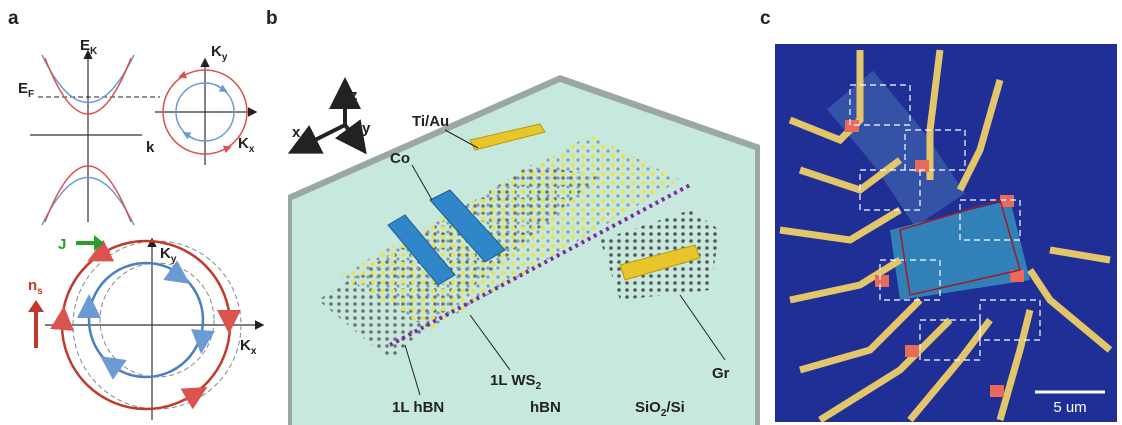  Describe the element at coordinates (99, 243) in the screenshot. I see `current-arrow` at that location.